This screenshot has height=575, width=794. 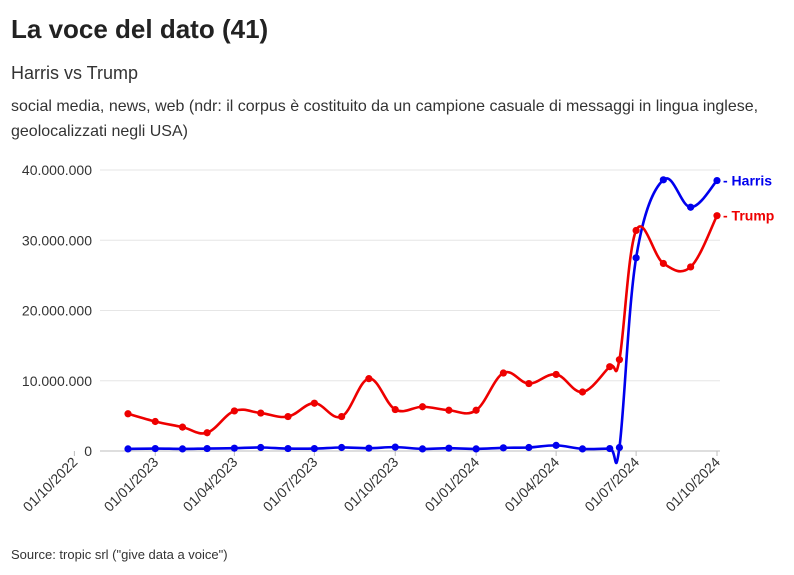 I want to click on x-tick-label: 01/04/2024, so click(x=531, y=484).